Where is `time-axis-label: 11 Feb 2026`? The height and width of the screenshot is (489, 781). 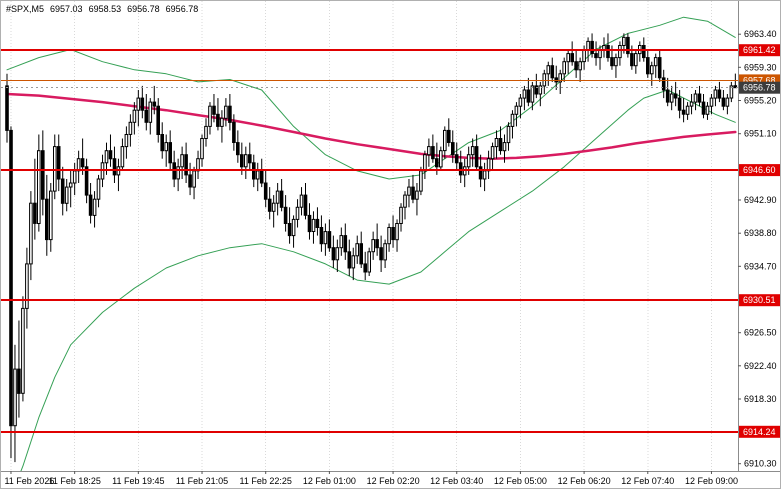
time-axis-label: 11 Feb 2026 is located at coordinates (29, 481).